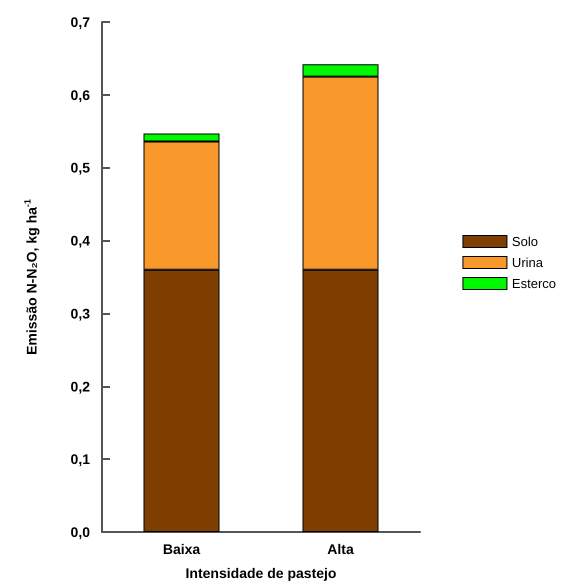 This screenshot has height=587, width=561. What do you see at coordinates (525, 241) in the screenshot?
I see `legend-label: Solo` at bounding box center [525, 241].